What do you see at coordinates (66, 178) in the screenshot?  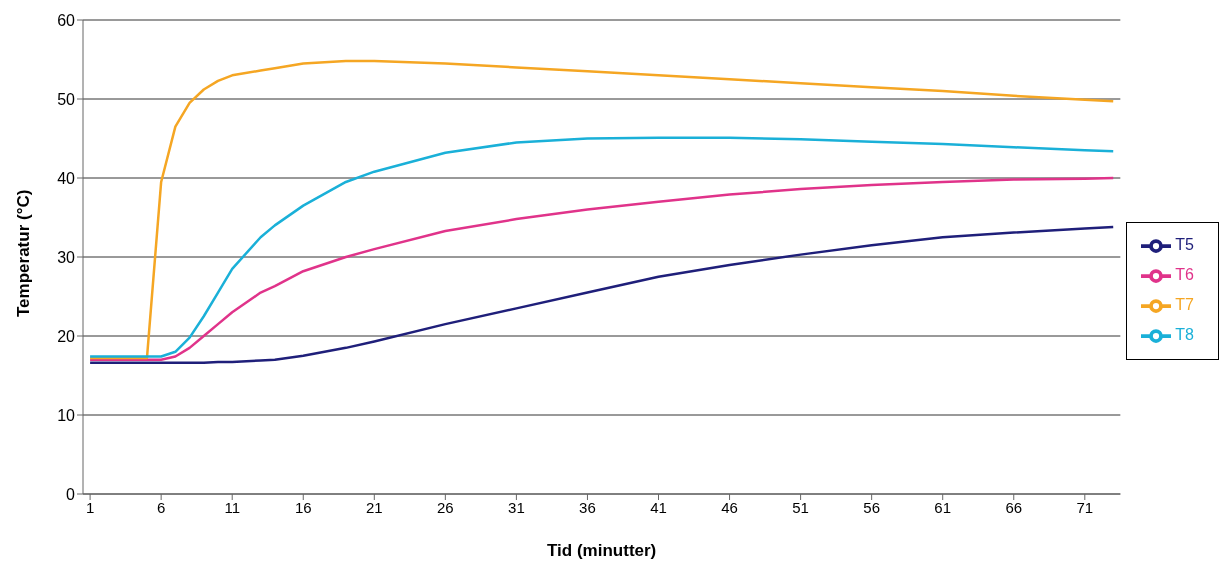 I see `y-tick-label: 40` at bounding box center [66, 178].